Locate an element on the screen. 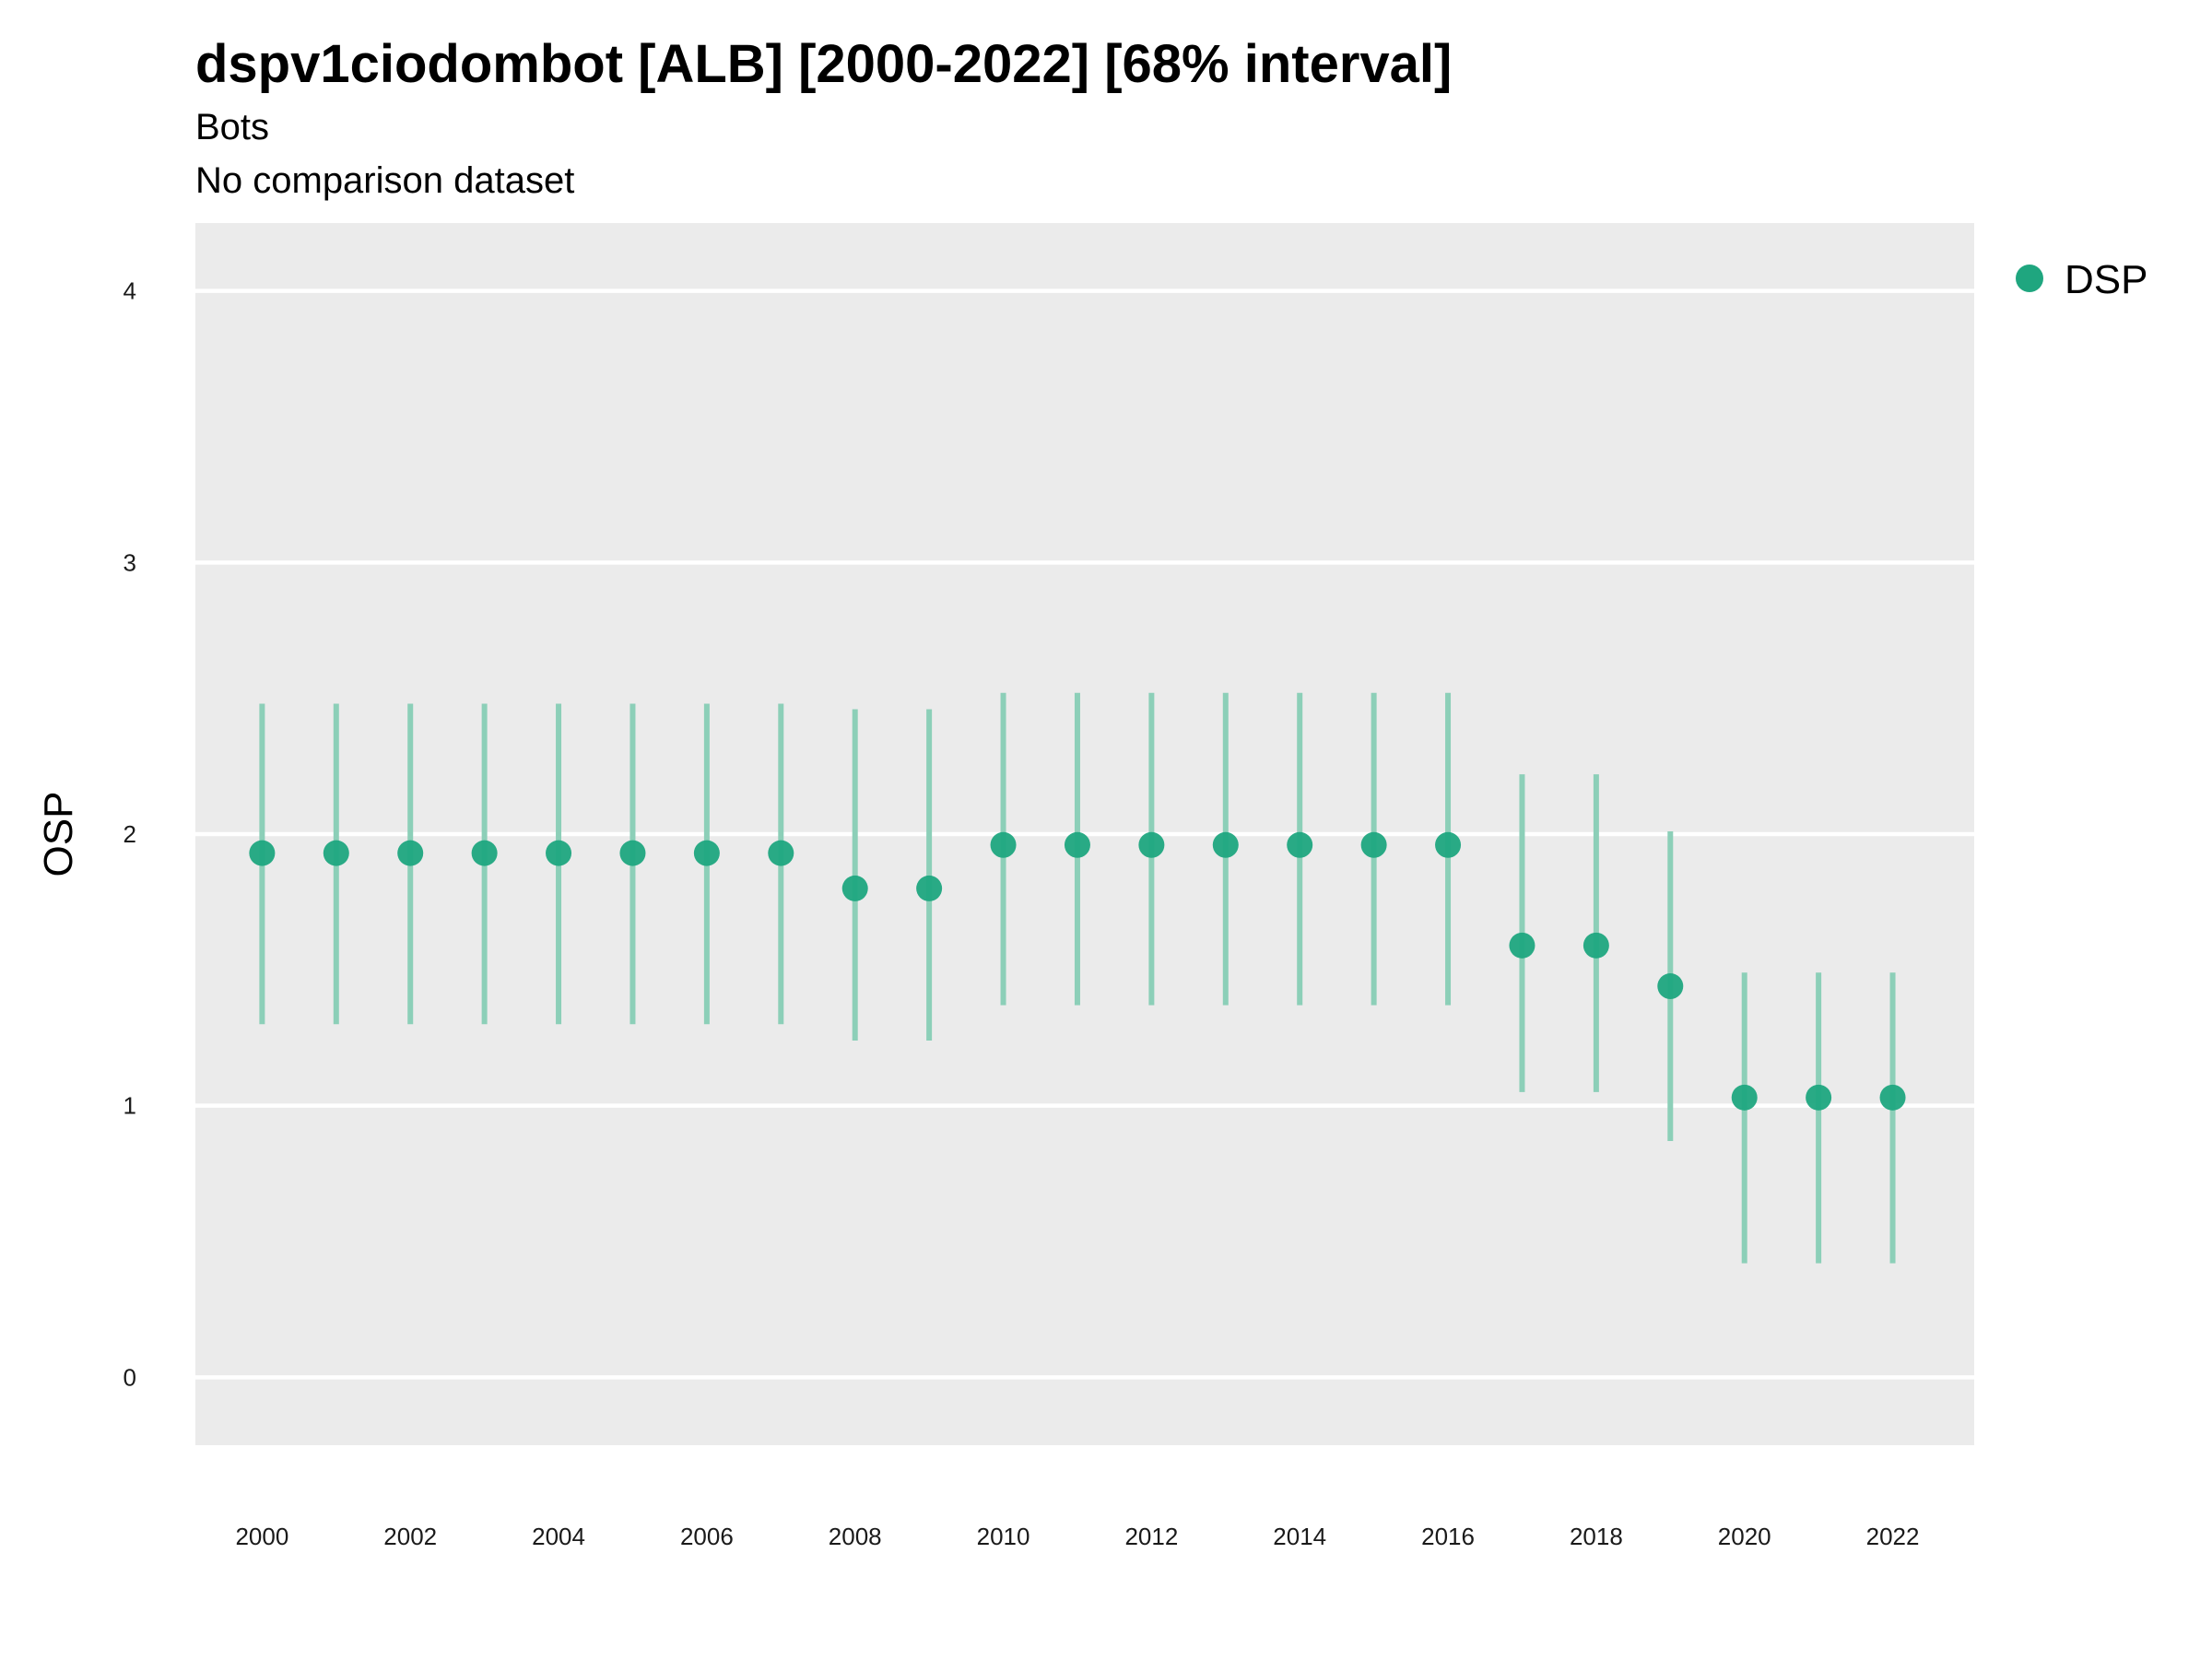 The image size is (2212, 1659). x-tick-label: 2000 is located at coordinates (261, 1536).